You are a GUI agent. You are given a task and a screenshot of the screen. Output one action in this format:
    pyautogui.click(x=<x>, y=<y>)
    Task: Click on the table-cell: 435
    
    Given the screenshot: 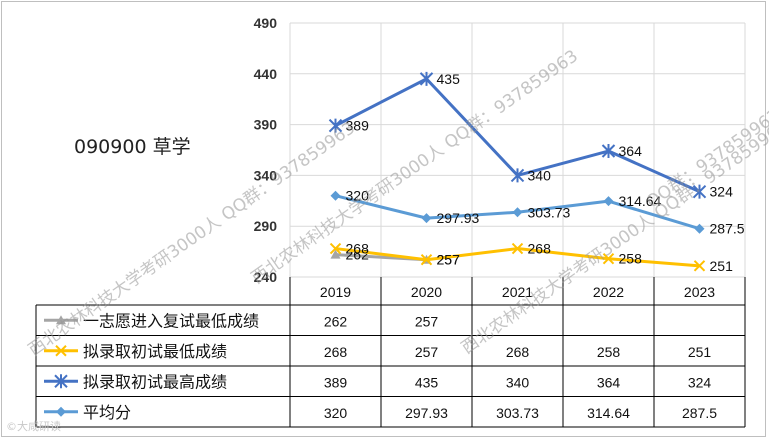 What is the action you would take?
    pyautogui.click(x=427, y=382)
    